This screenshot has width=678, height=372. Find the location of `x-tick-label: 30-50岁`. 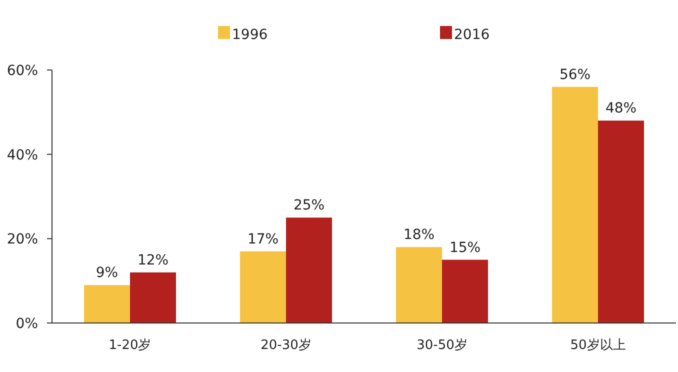

x-tick-label: 30-50岁 is located at coordinates (442, 345).